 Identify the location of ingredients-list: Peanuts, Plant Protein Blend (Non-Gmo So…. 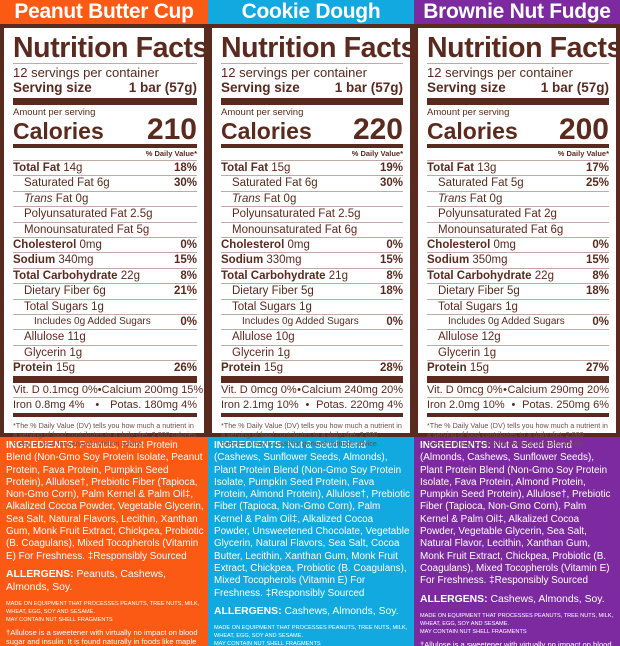
(105, 501).